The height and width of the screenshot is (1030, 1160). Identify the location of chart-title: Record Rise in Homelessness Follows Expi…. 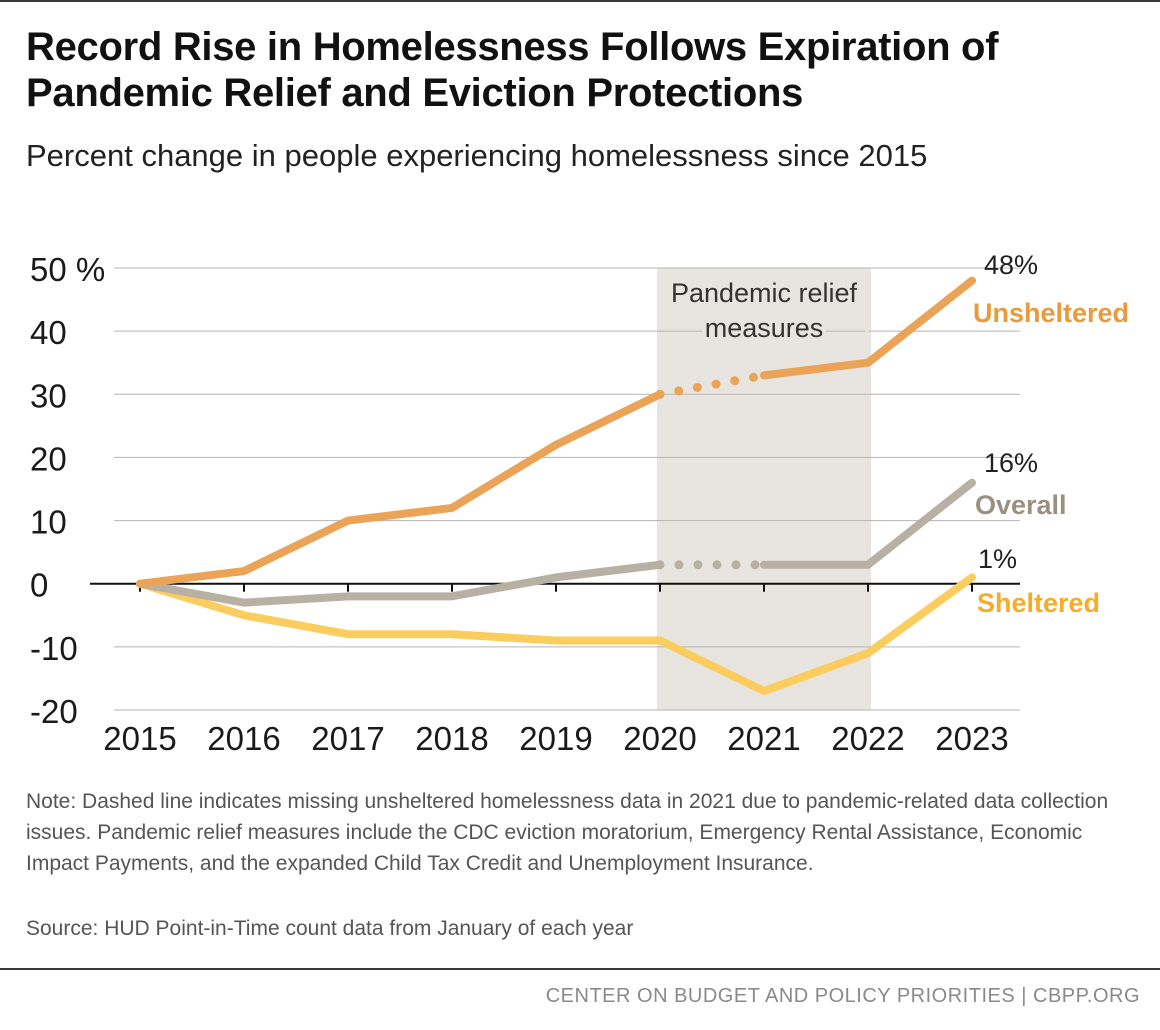
(512, 70).